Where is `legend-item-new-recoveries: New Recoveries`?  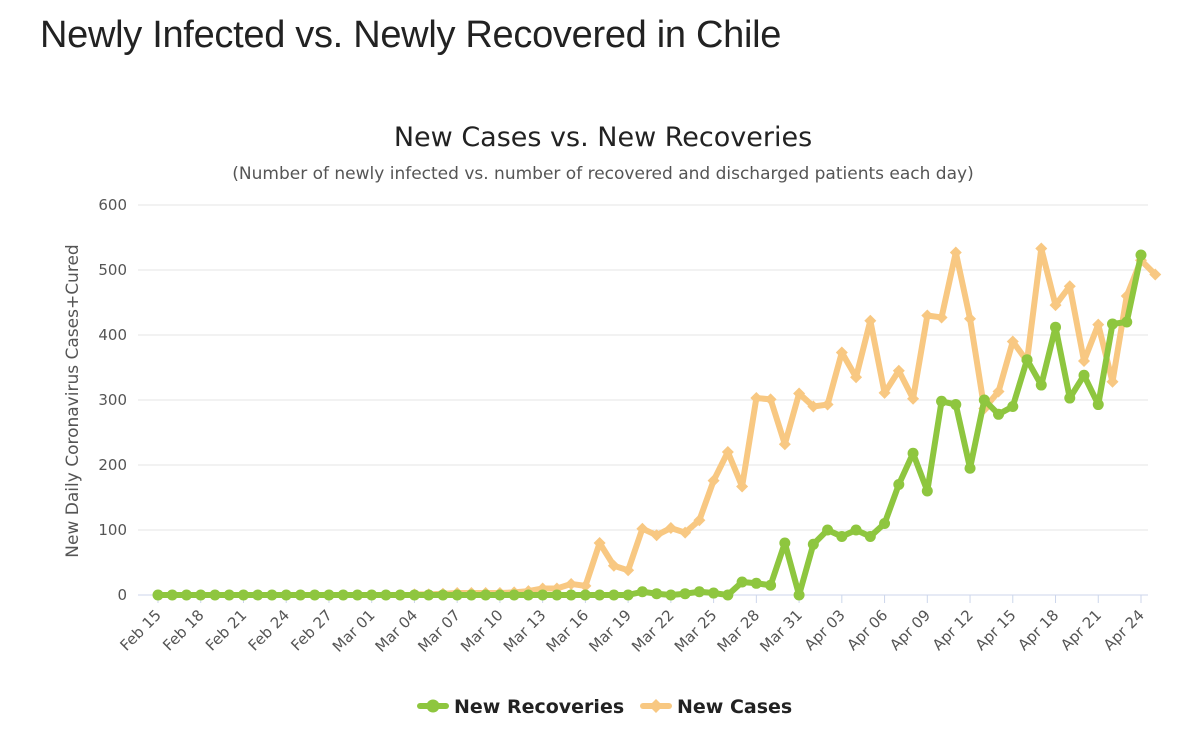 legend-item-new-recoveries: New Recoveries is located at coordinates (520, 707).